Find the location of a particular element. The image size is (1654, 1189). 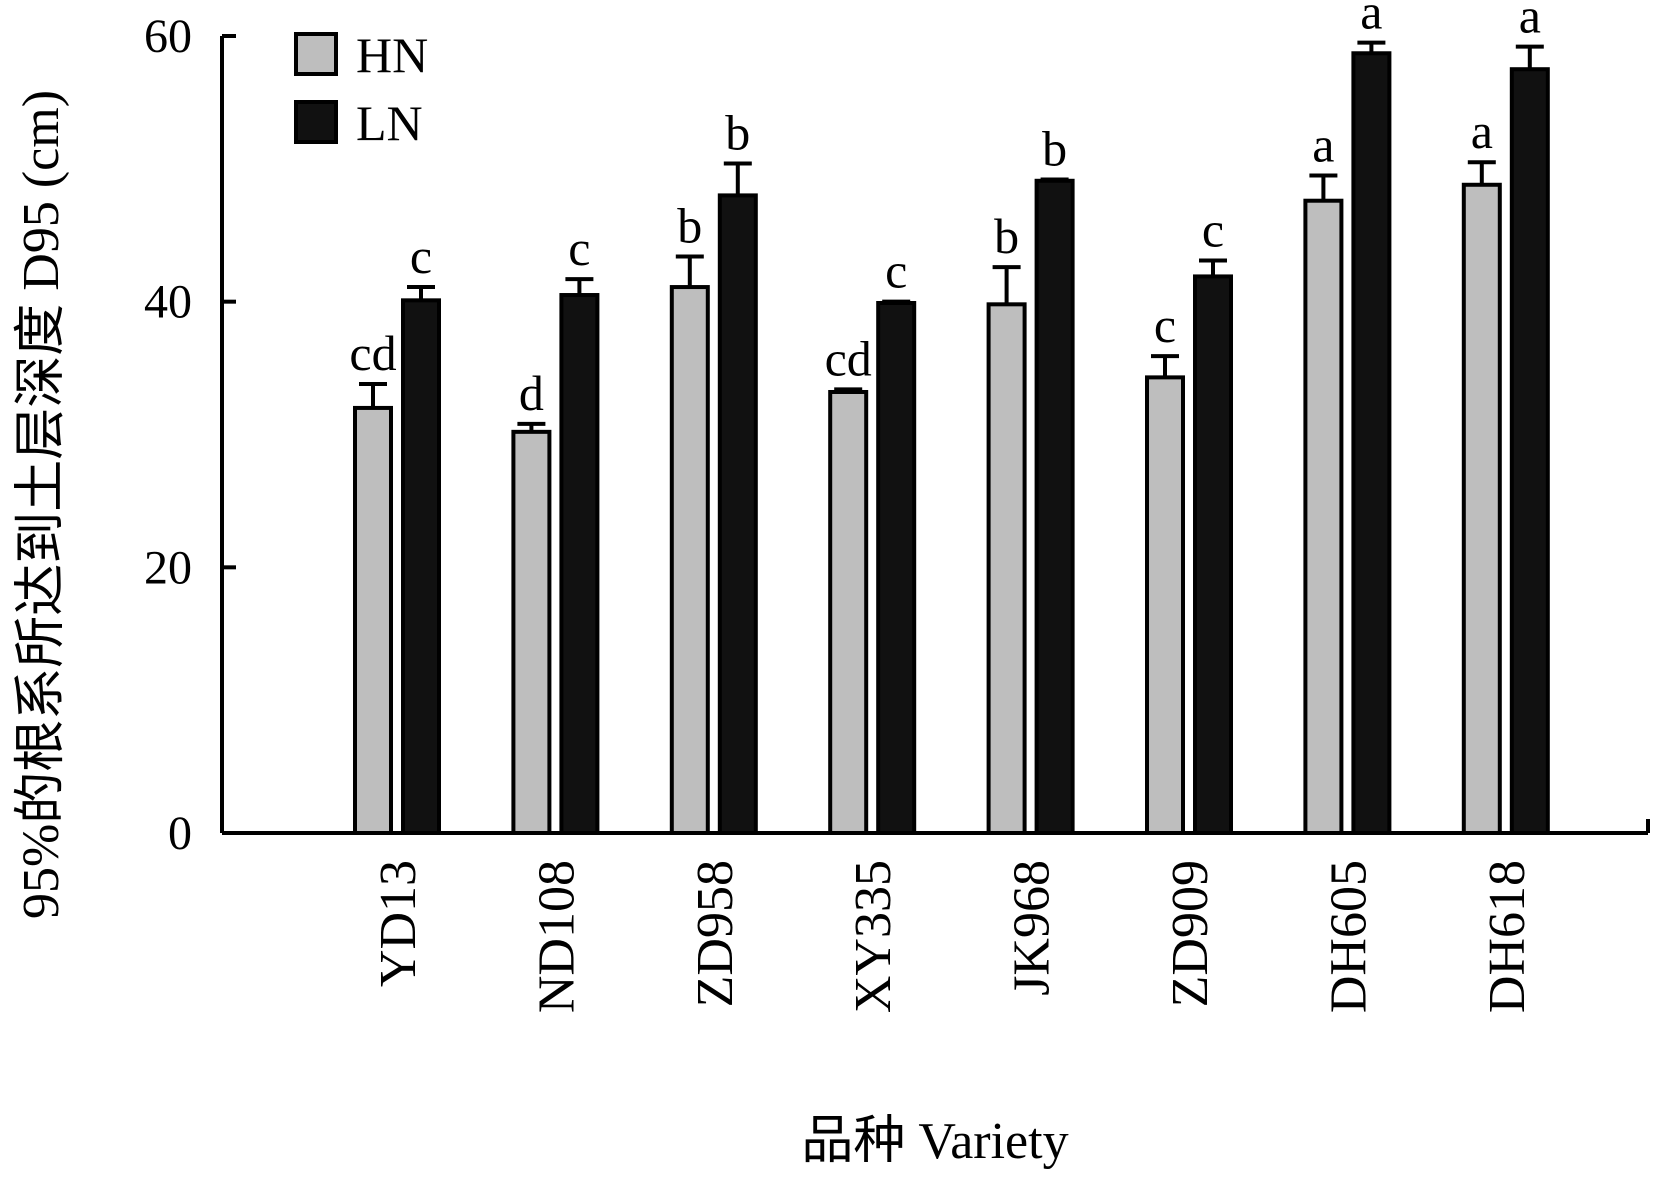

category-label: ND108 is located at coordinates (556, 936).